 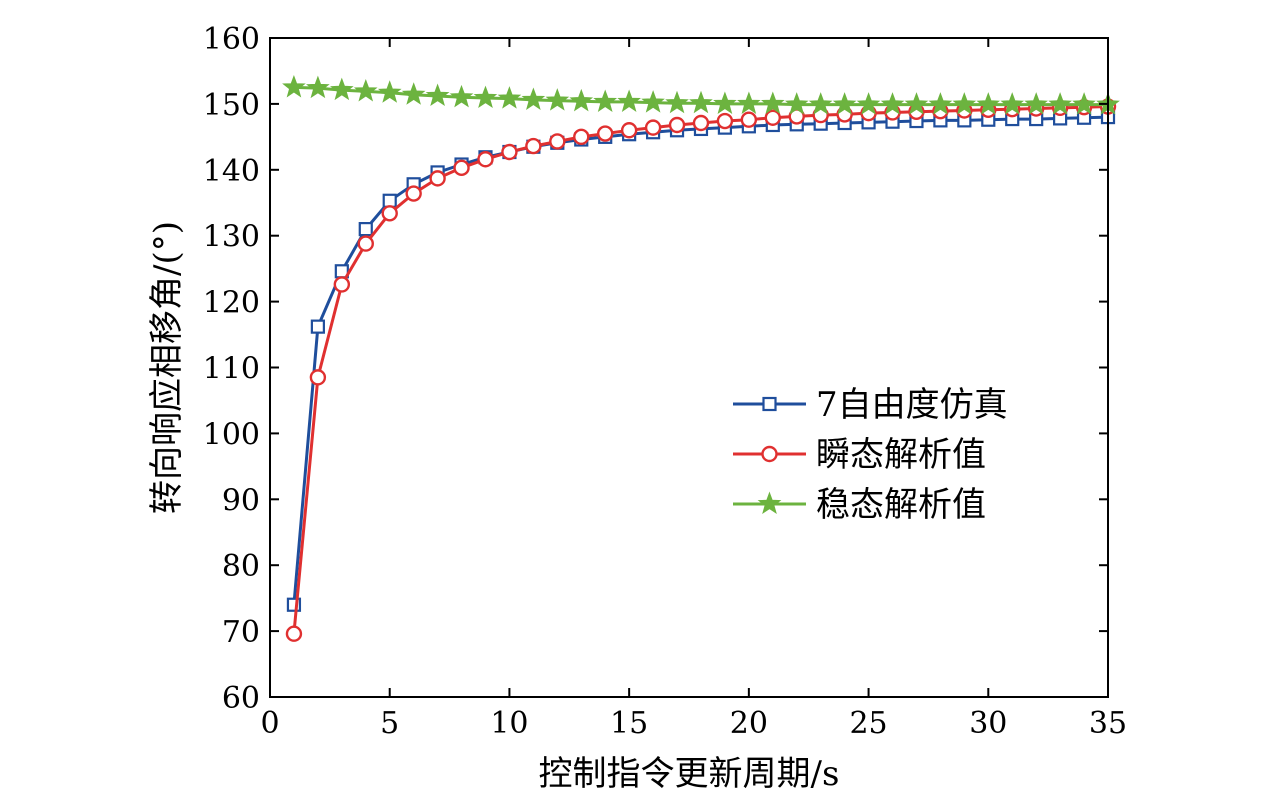 I want to click on x-tick-label-1: 5, so click(x=389, y=723).